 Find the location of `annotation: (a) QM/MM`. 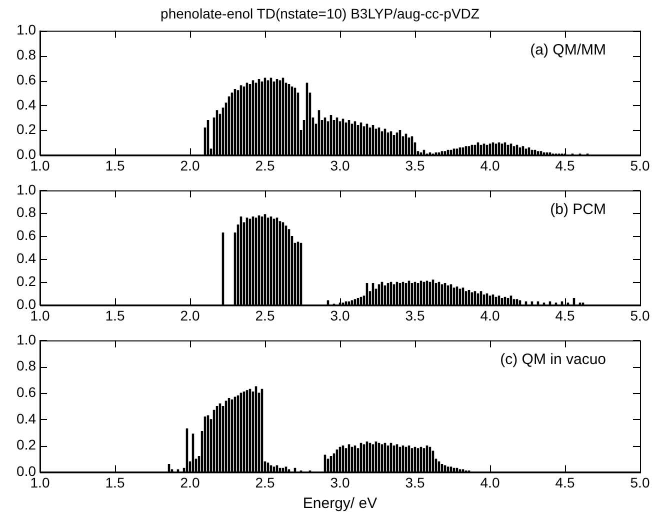

annotation: (a) QM/MM is located at coordinates (568, 49).